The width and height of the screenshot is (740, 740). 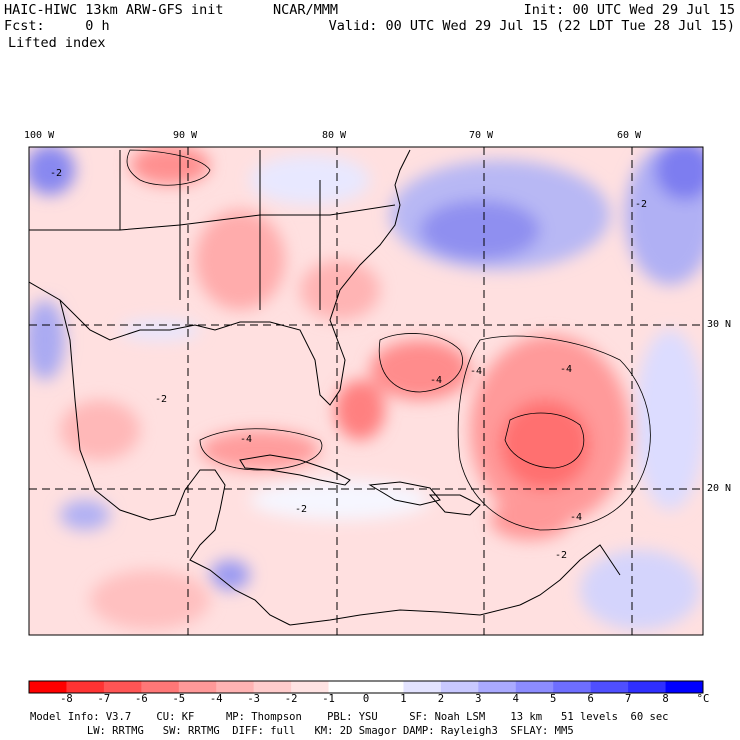 I want to click on colorbar-tick-label: 5, so click(x=553, y=699).